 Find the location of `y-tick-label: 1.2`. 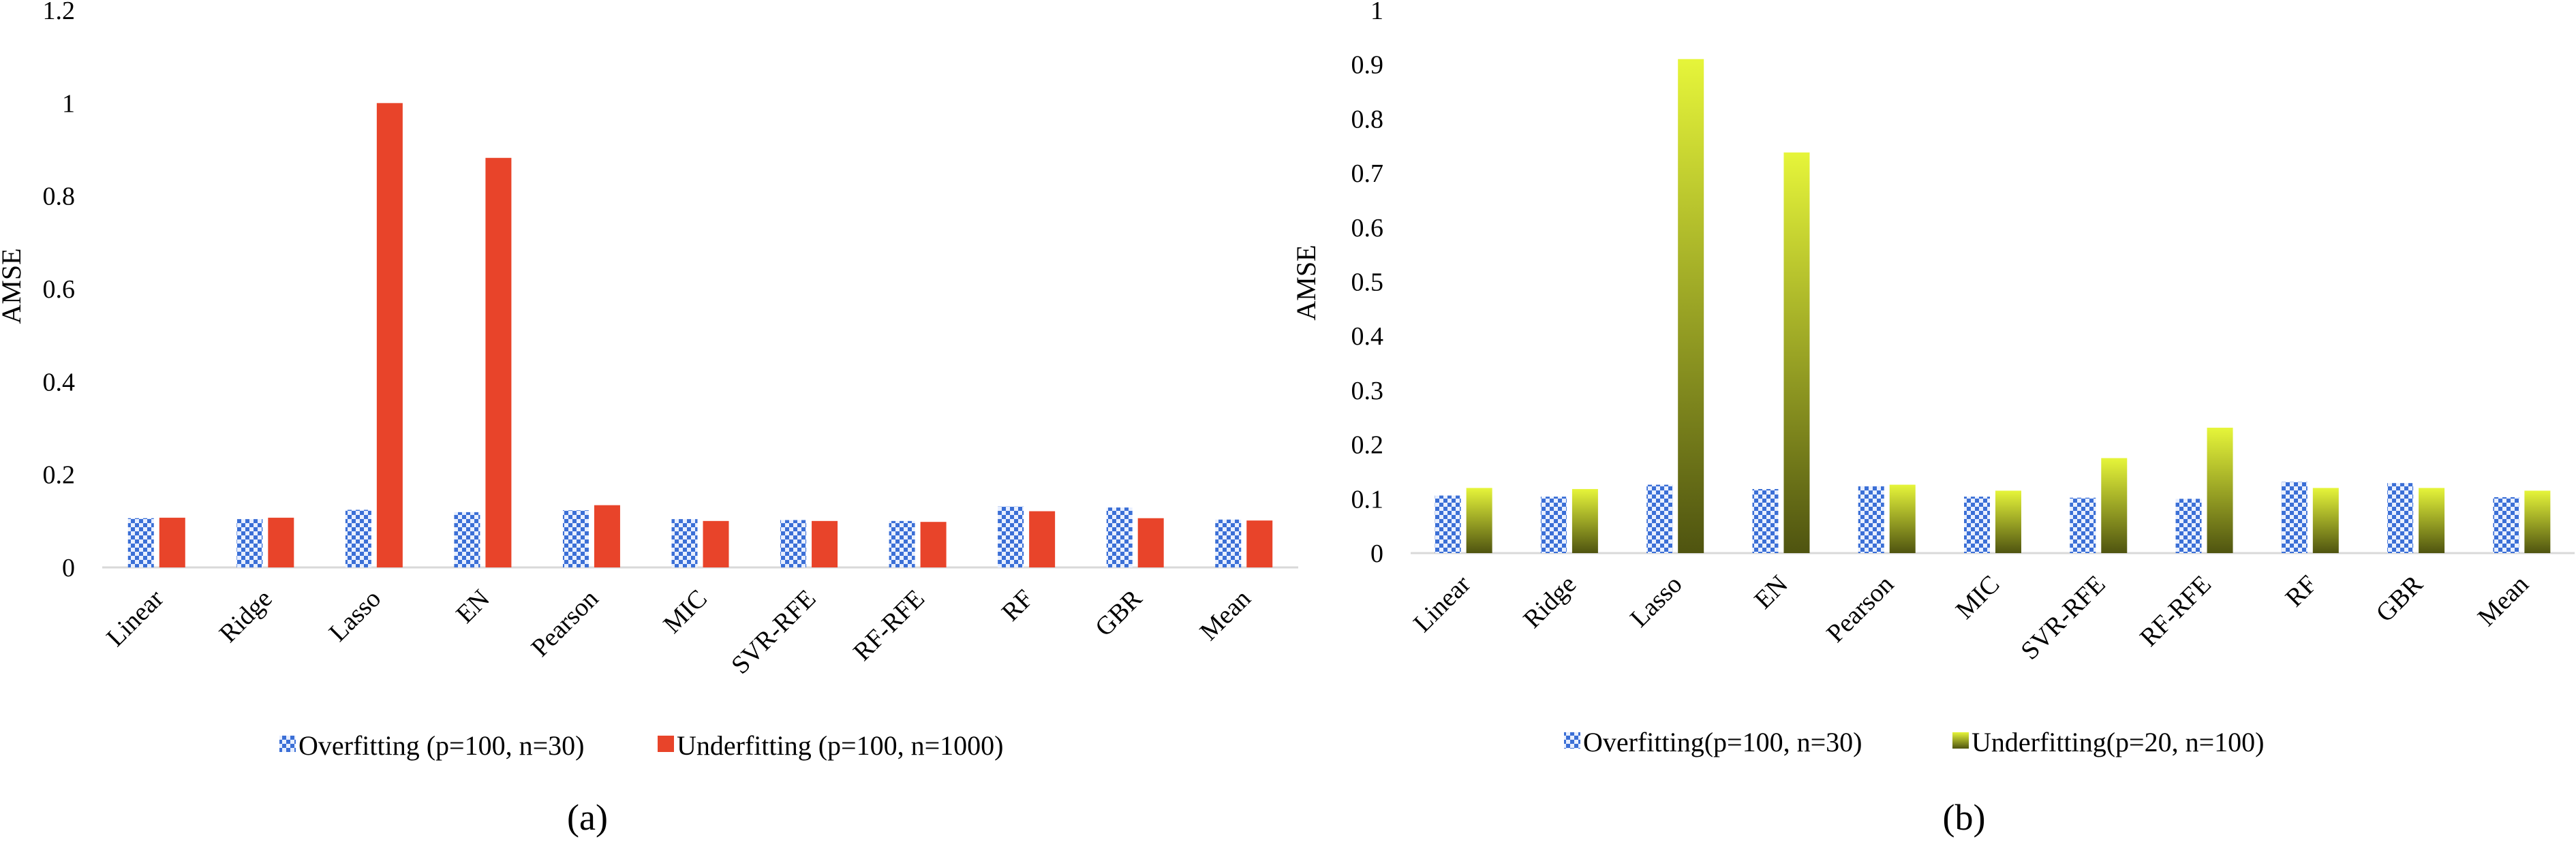

y-tick-label: 1.2 is located at coordinates (59, 12).